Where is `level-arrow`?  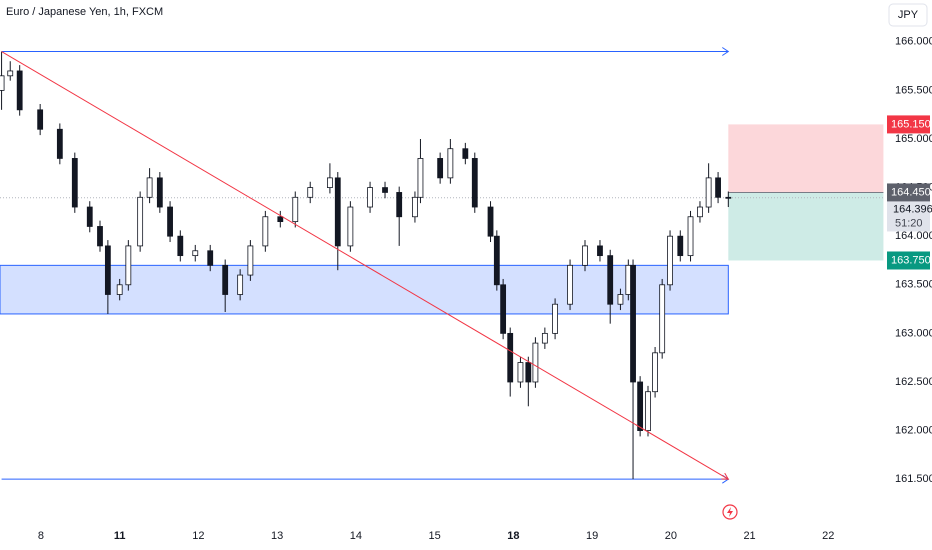 level-arrow is located at coordinates (726, 51).